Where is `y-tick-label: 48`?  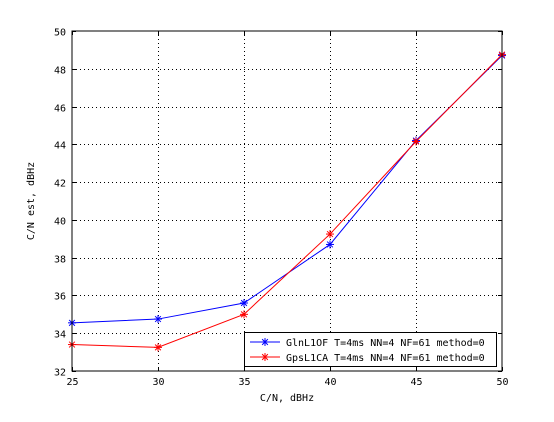 y-tick-label: 48 is located at coordinates (60, 71).